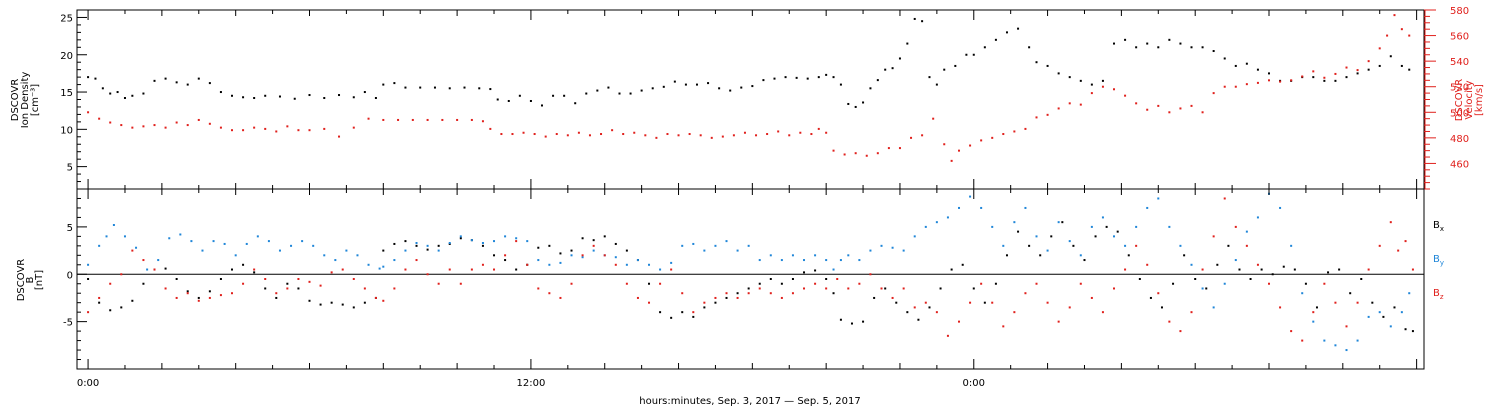 This screenshot has width=1500, height=410. What do you see at coordinates (1459, 100) in the screenshot?
I see `top-y2label-line: DSCOVR` at bounding box center [1459, 100].